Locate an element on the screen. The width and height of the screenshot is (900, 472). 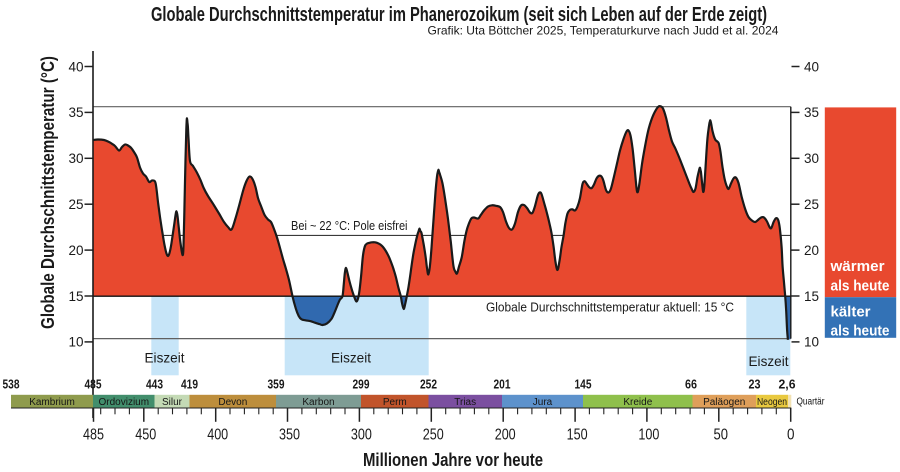
svg-text: 250 is located at coordinates (433, 435).